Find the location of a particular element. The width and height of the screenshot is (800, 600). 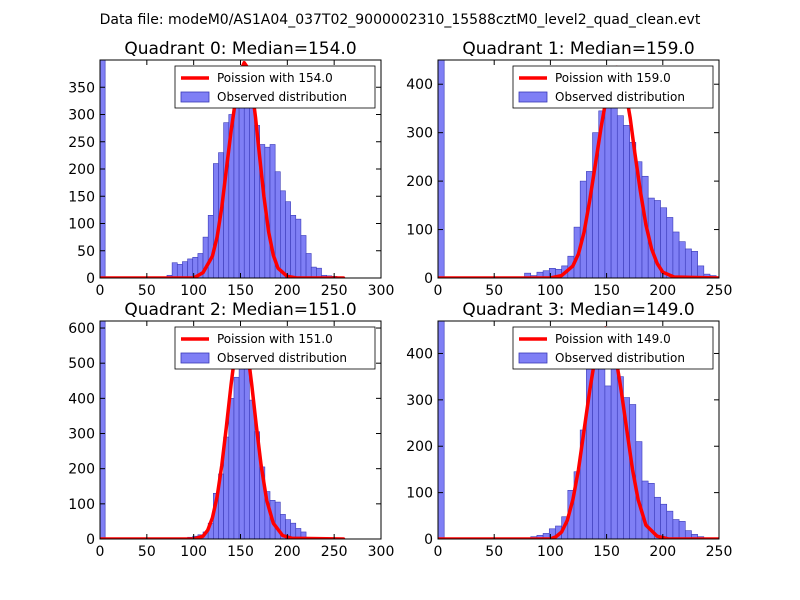

poisson-curve is located at coordinates (223, 169).